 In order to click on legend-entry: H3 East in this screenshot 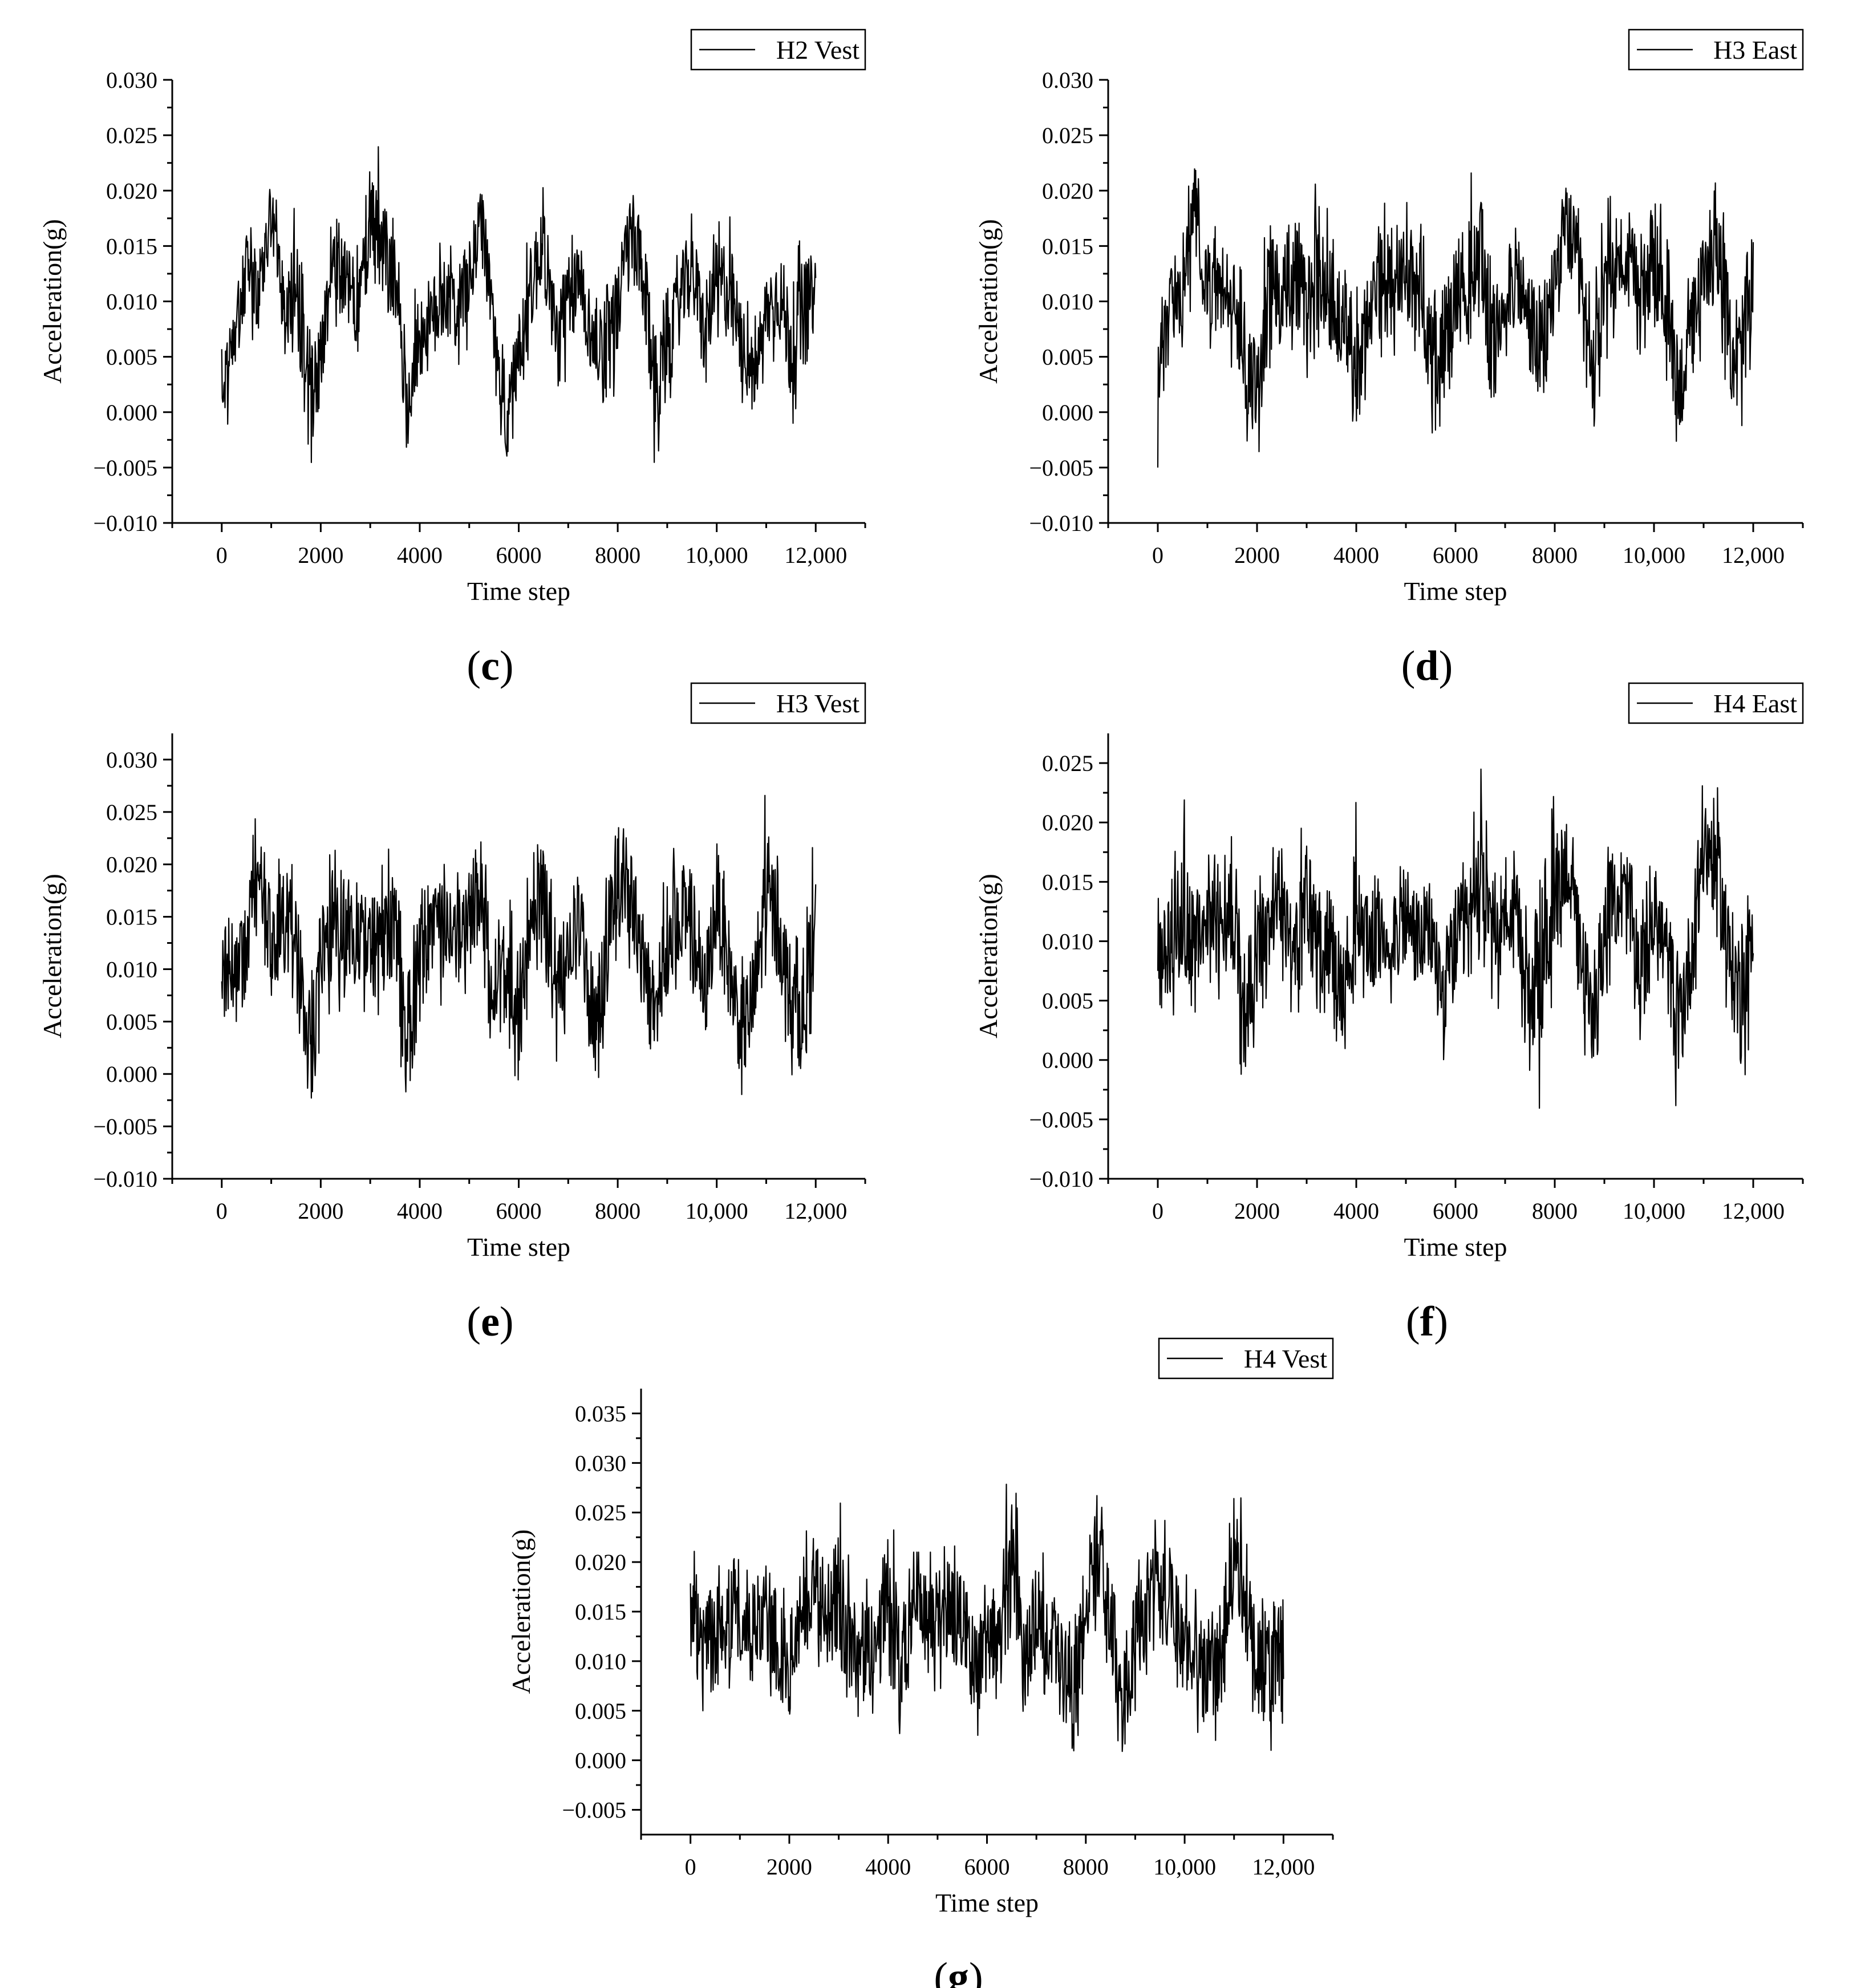, I will do `click(1755, 49)`.